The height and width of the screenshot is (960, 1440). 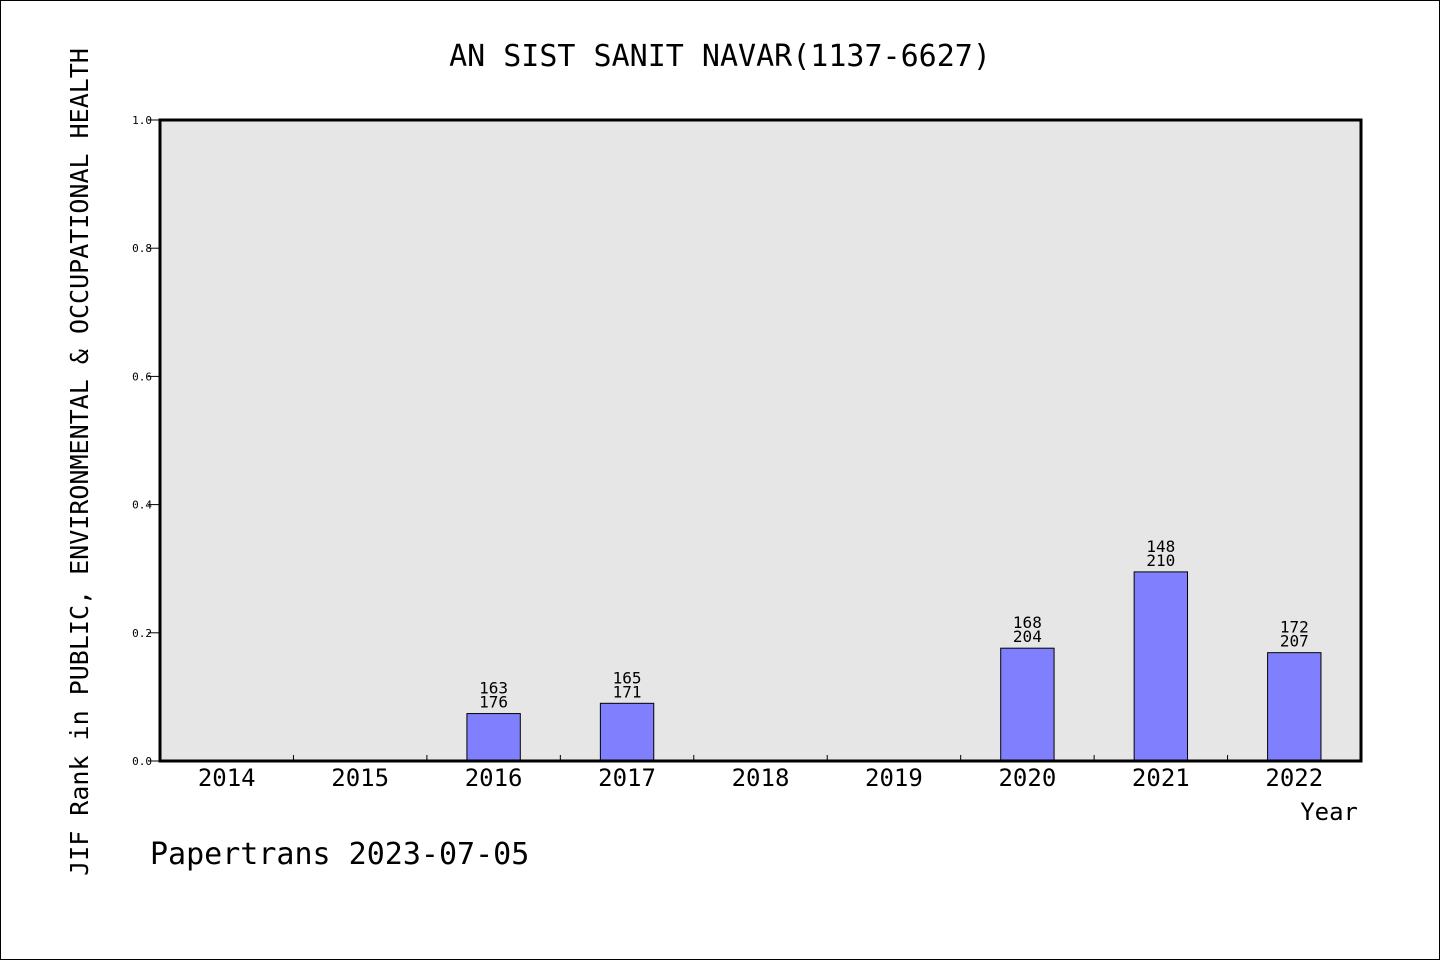 I want to click on x-tick-label: 2018, so click(x=761, y=778).